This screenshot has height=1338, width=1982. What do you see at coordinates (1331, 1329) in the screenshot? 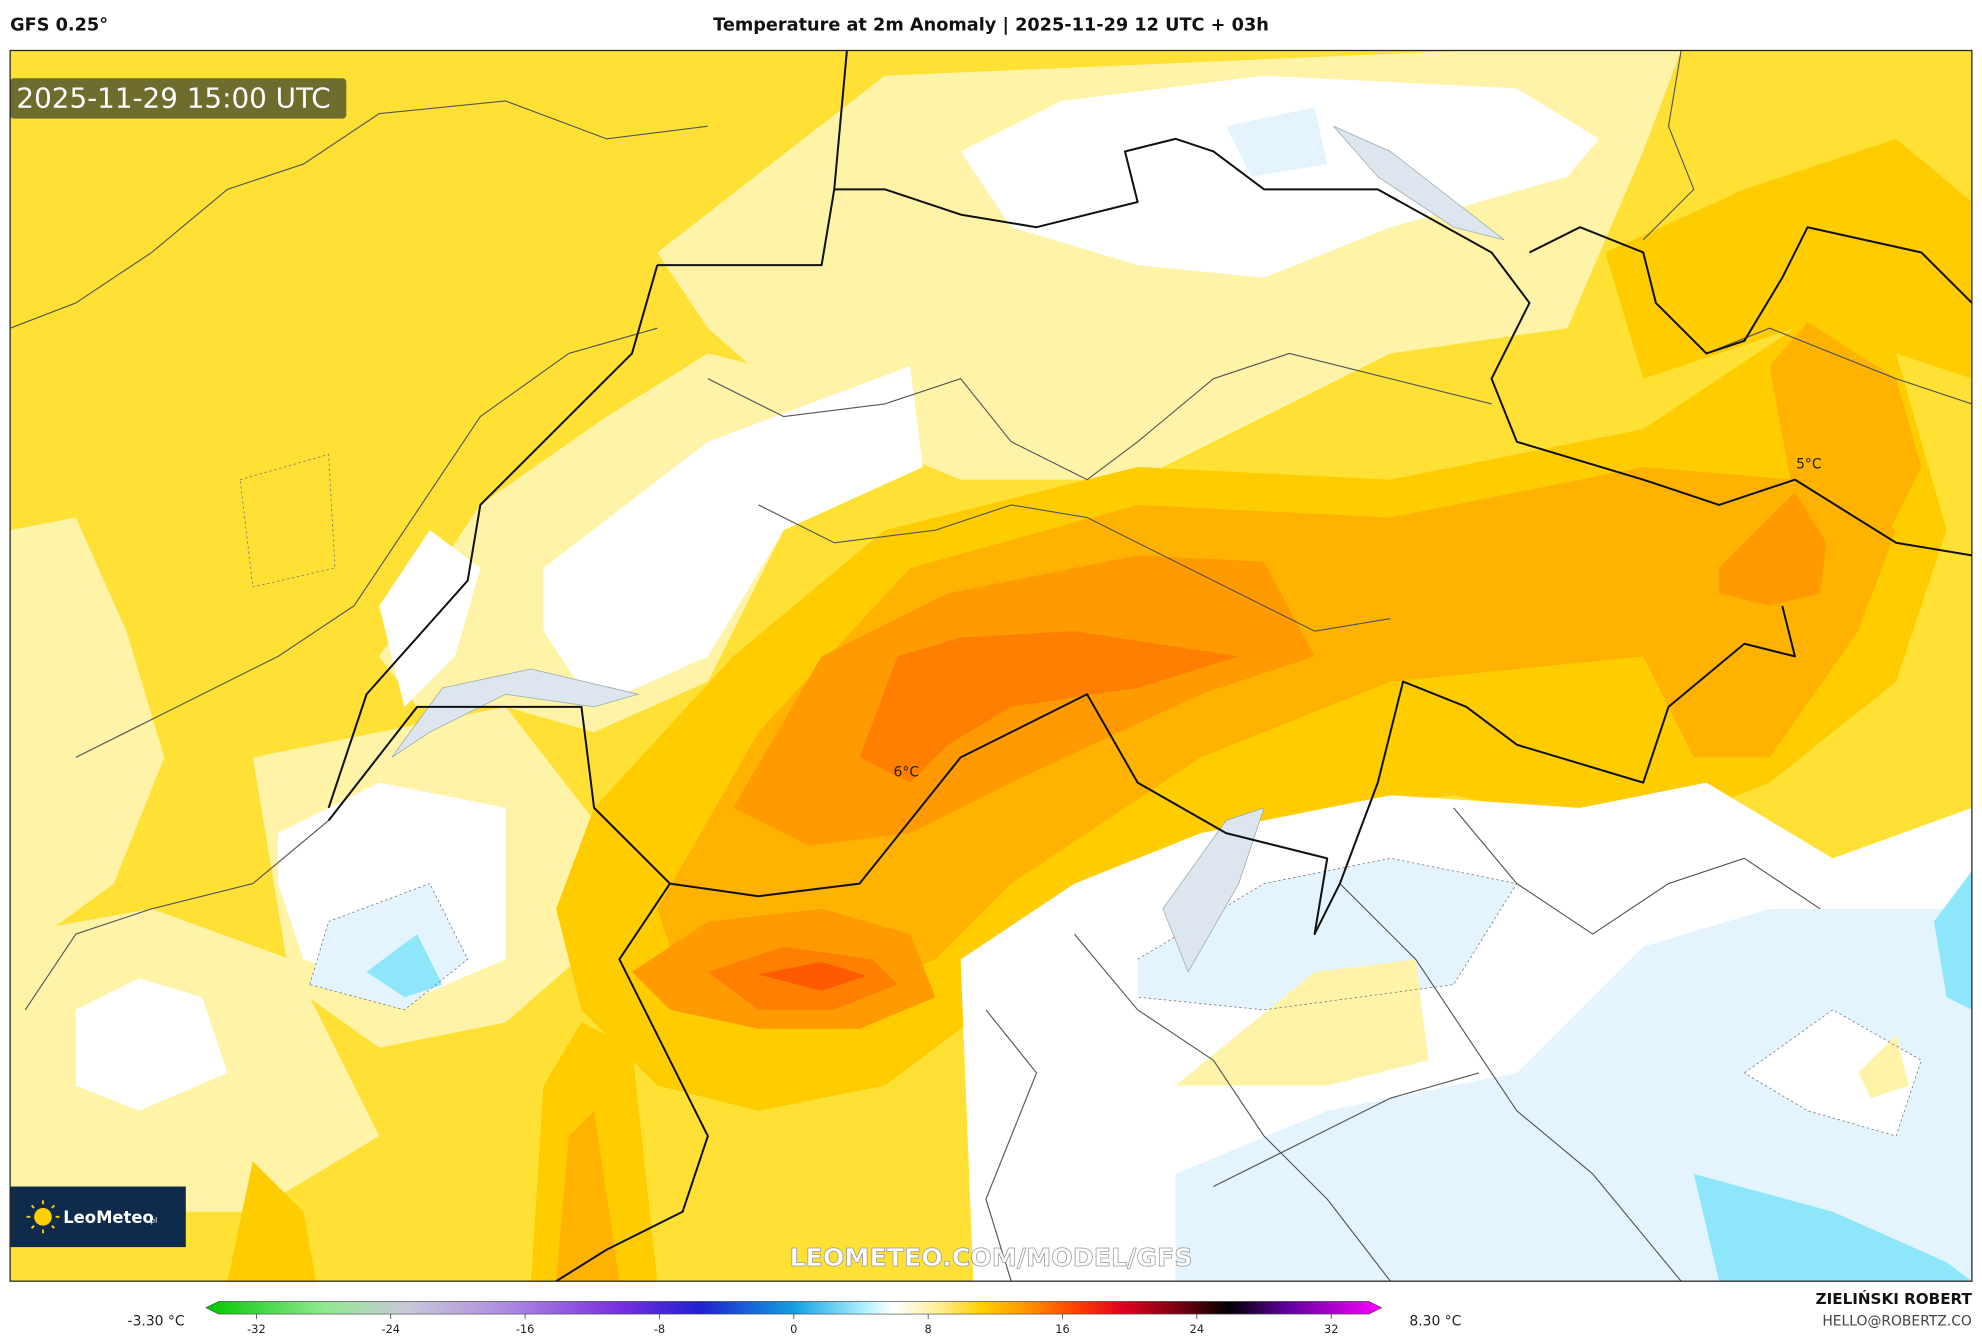
I see `colorbar-tick-label: 32` at bounding box center [1331, 1329].